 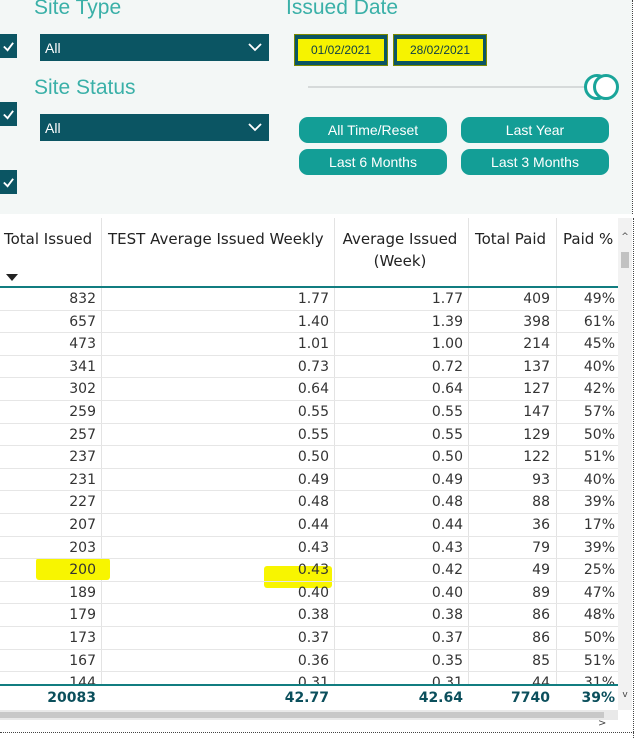 What do you see at coordinates (53, 127) in the screenshot?
I see `site-status-value: All` at bounding box center [53, 127].